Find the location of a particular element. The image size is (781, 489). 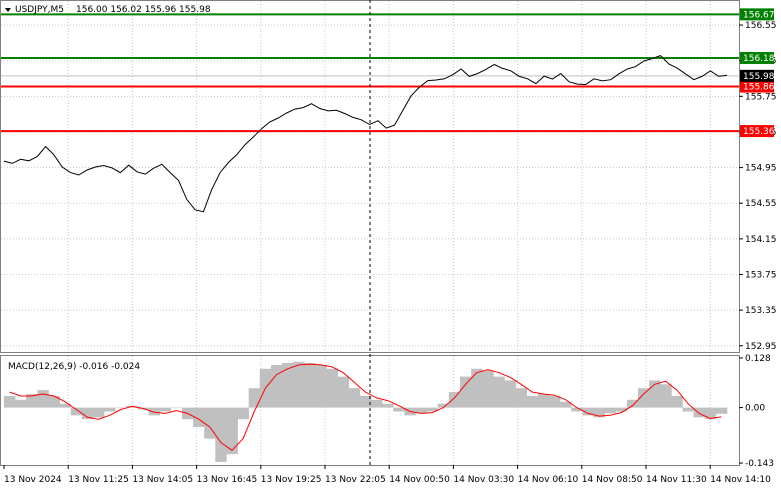

price-tick-label: 155.75 is located at coordinates (761, 97).